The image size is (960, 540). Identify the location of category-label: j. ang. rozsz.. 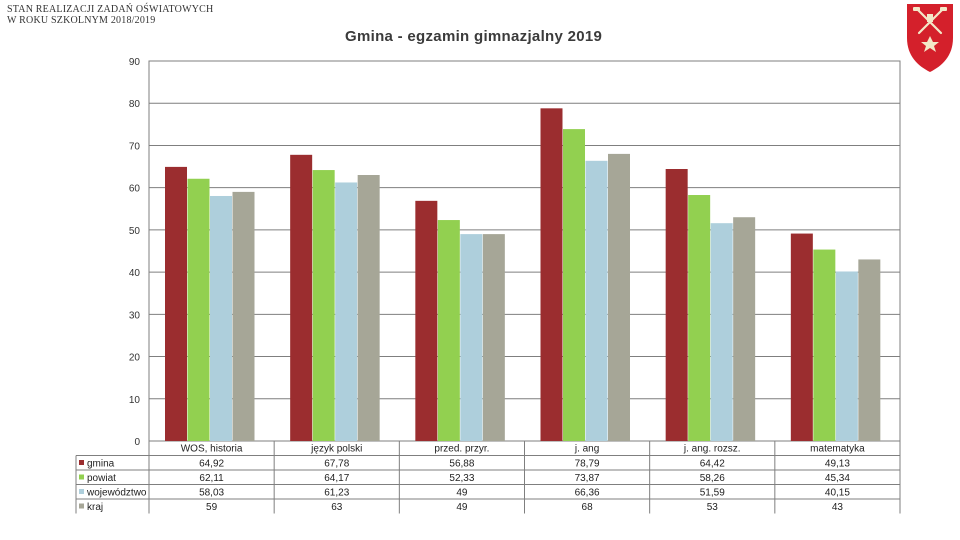
(712, 449).